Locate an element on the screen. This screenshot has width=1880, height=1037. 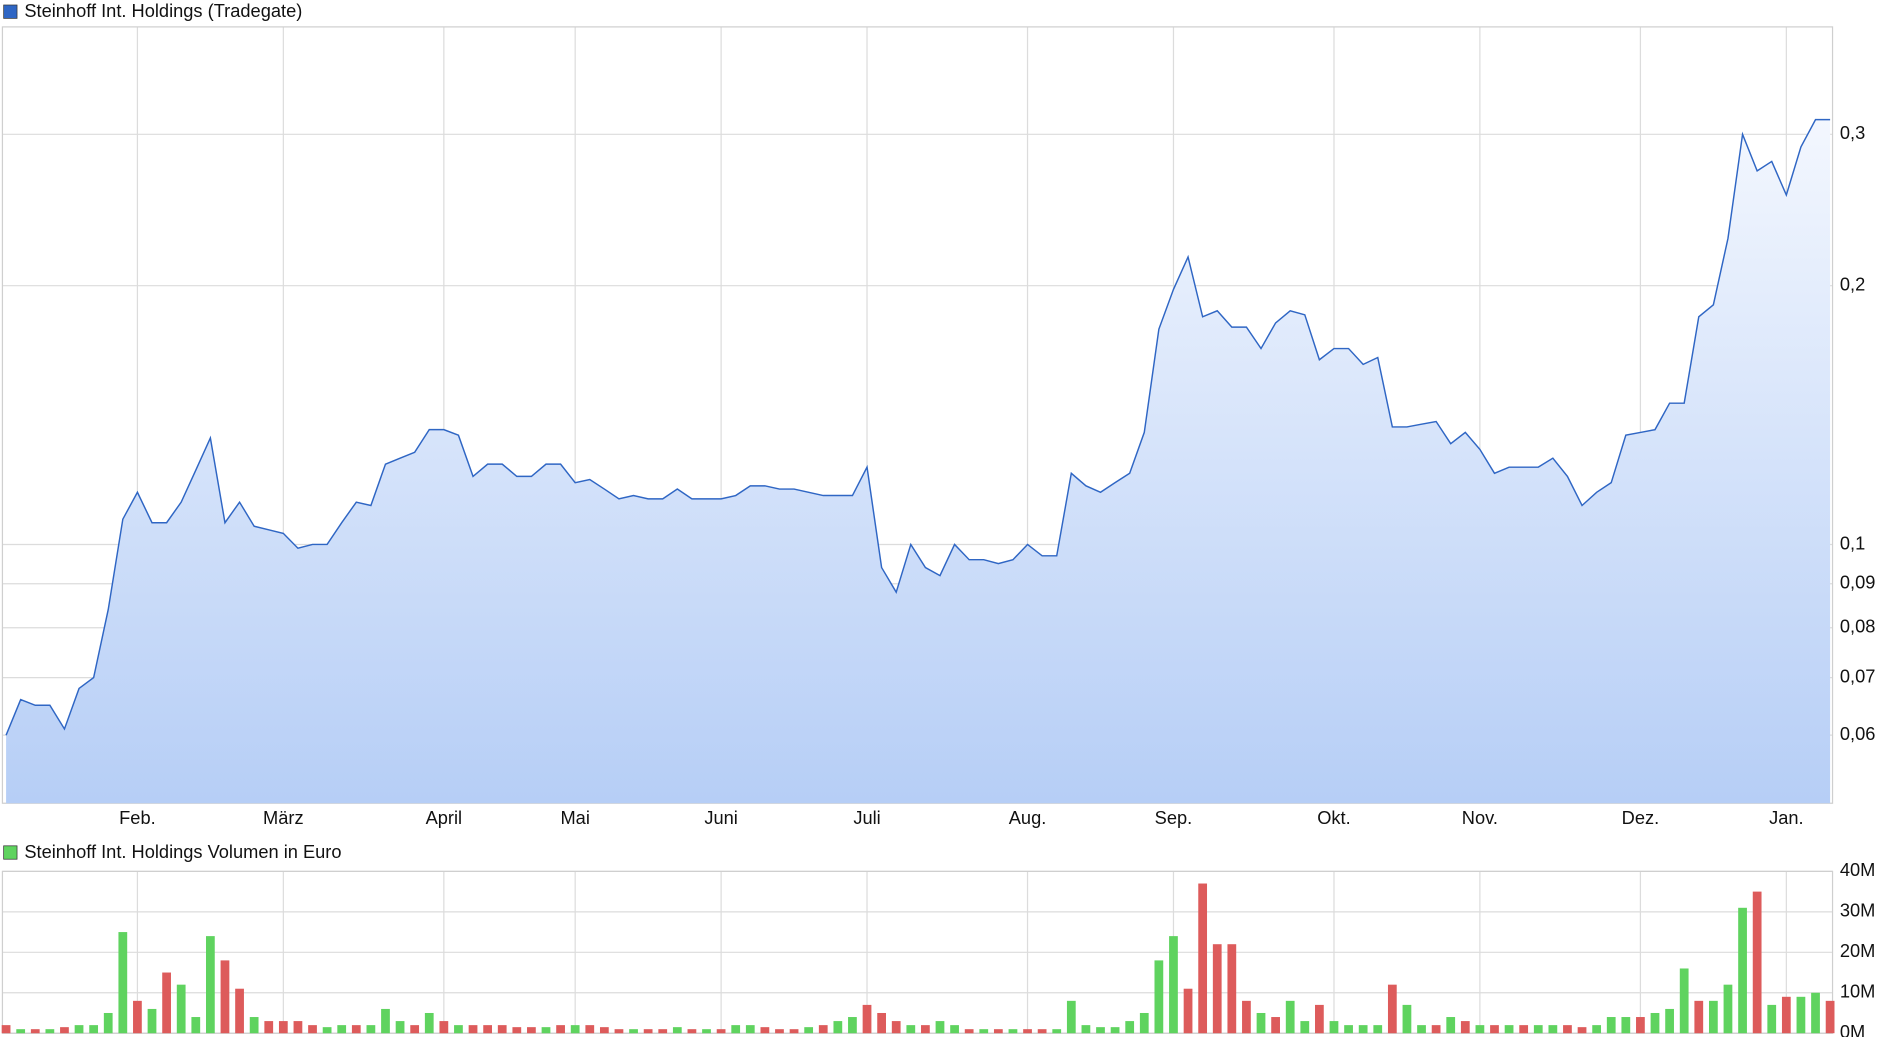
x-tick-label: April is located at coordinates (444, 817).